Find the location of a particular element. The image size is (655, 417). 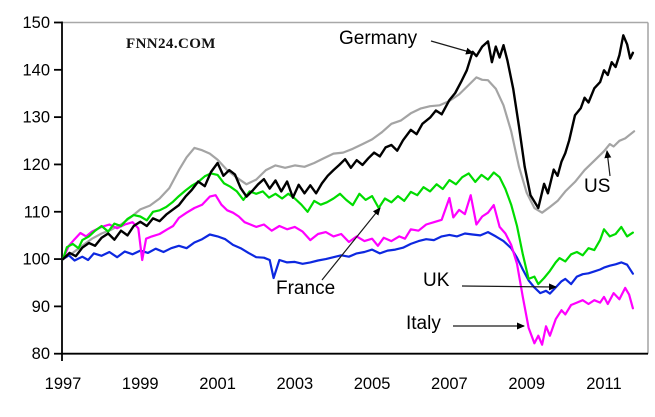

series-line-uk is located at coordinates (348, 263).